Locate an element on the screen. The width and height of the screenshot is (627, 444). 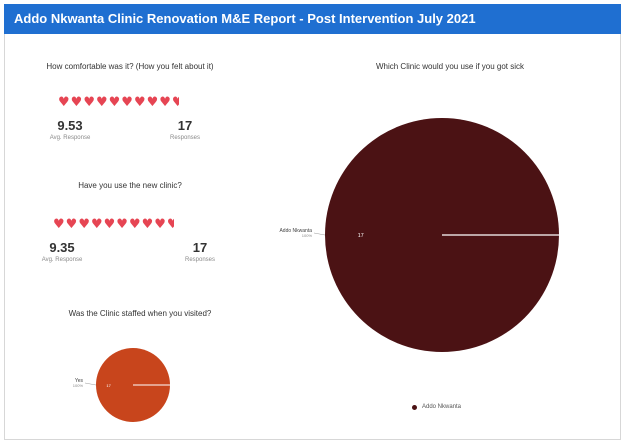
legend-entry: Addo Nkwanta is located at coordinates (442, 407).